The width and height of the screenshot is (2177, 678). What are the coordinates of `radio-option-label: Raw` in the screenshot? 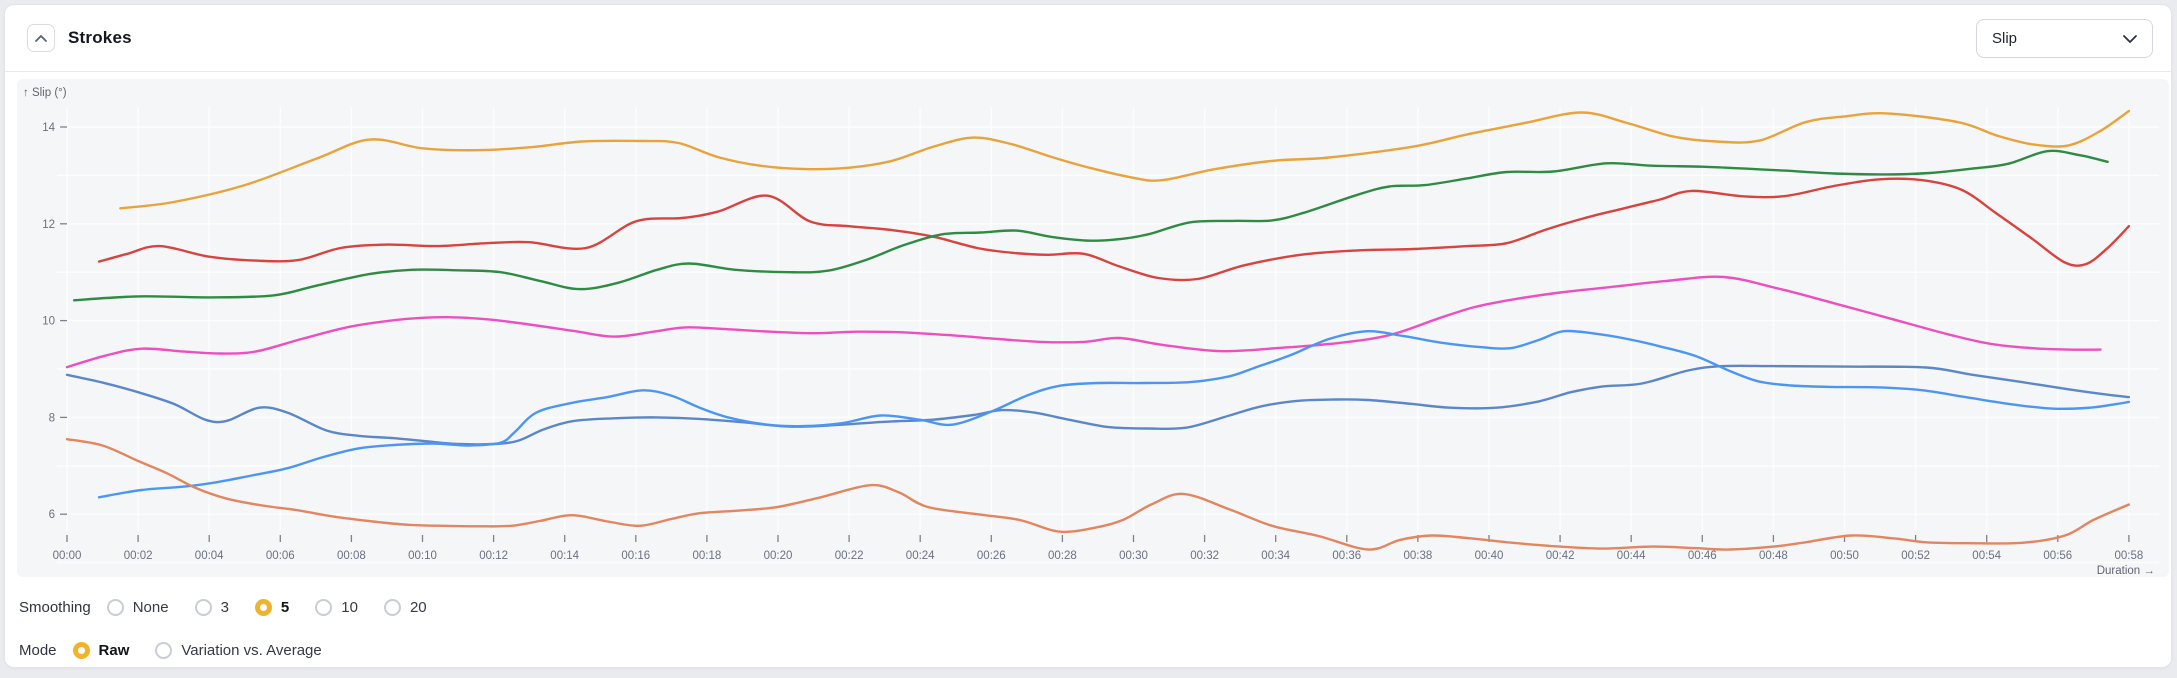 It's located at (114, 650).